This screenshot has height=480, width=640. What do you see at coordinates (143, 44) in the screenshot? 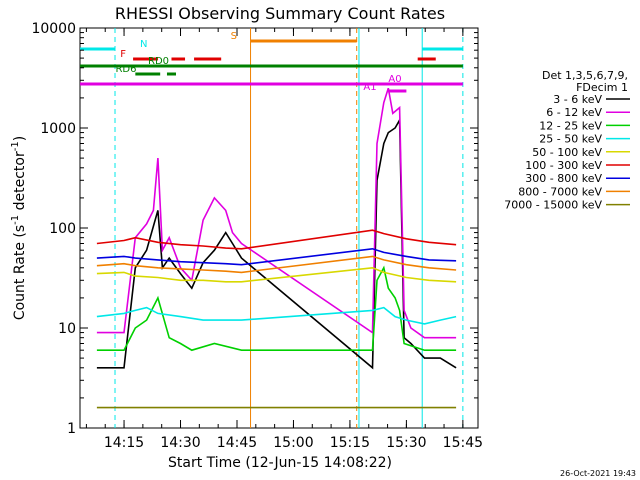
I see `state-label-N: N` at bounding box center [143, 44].